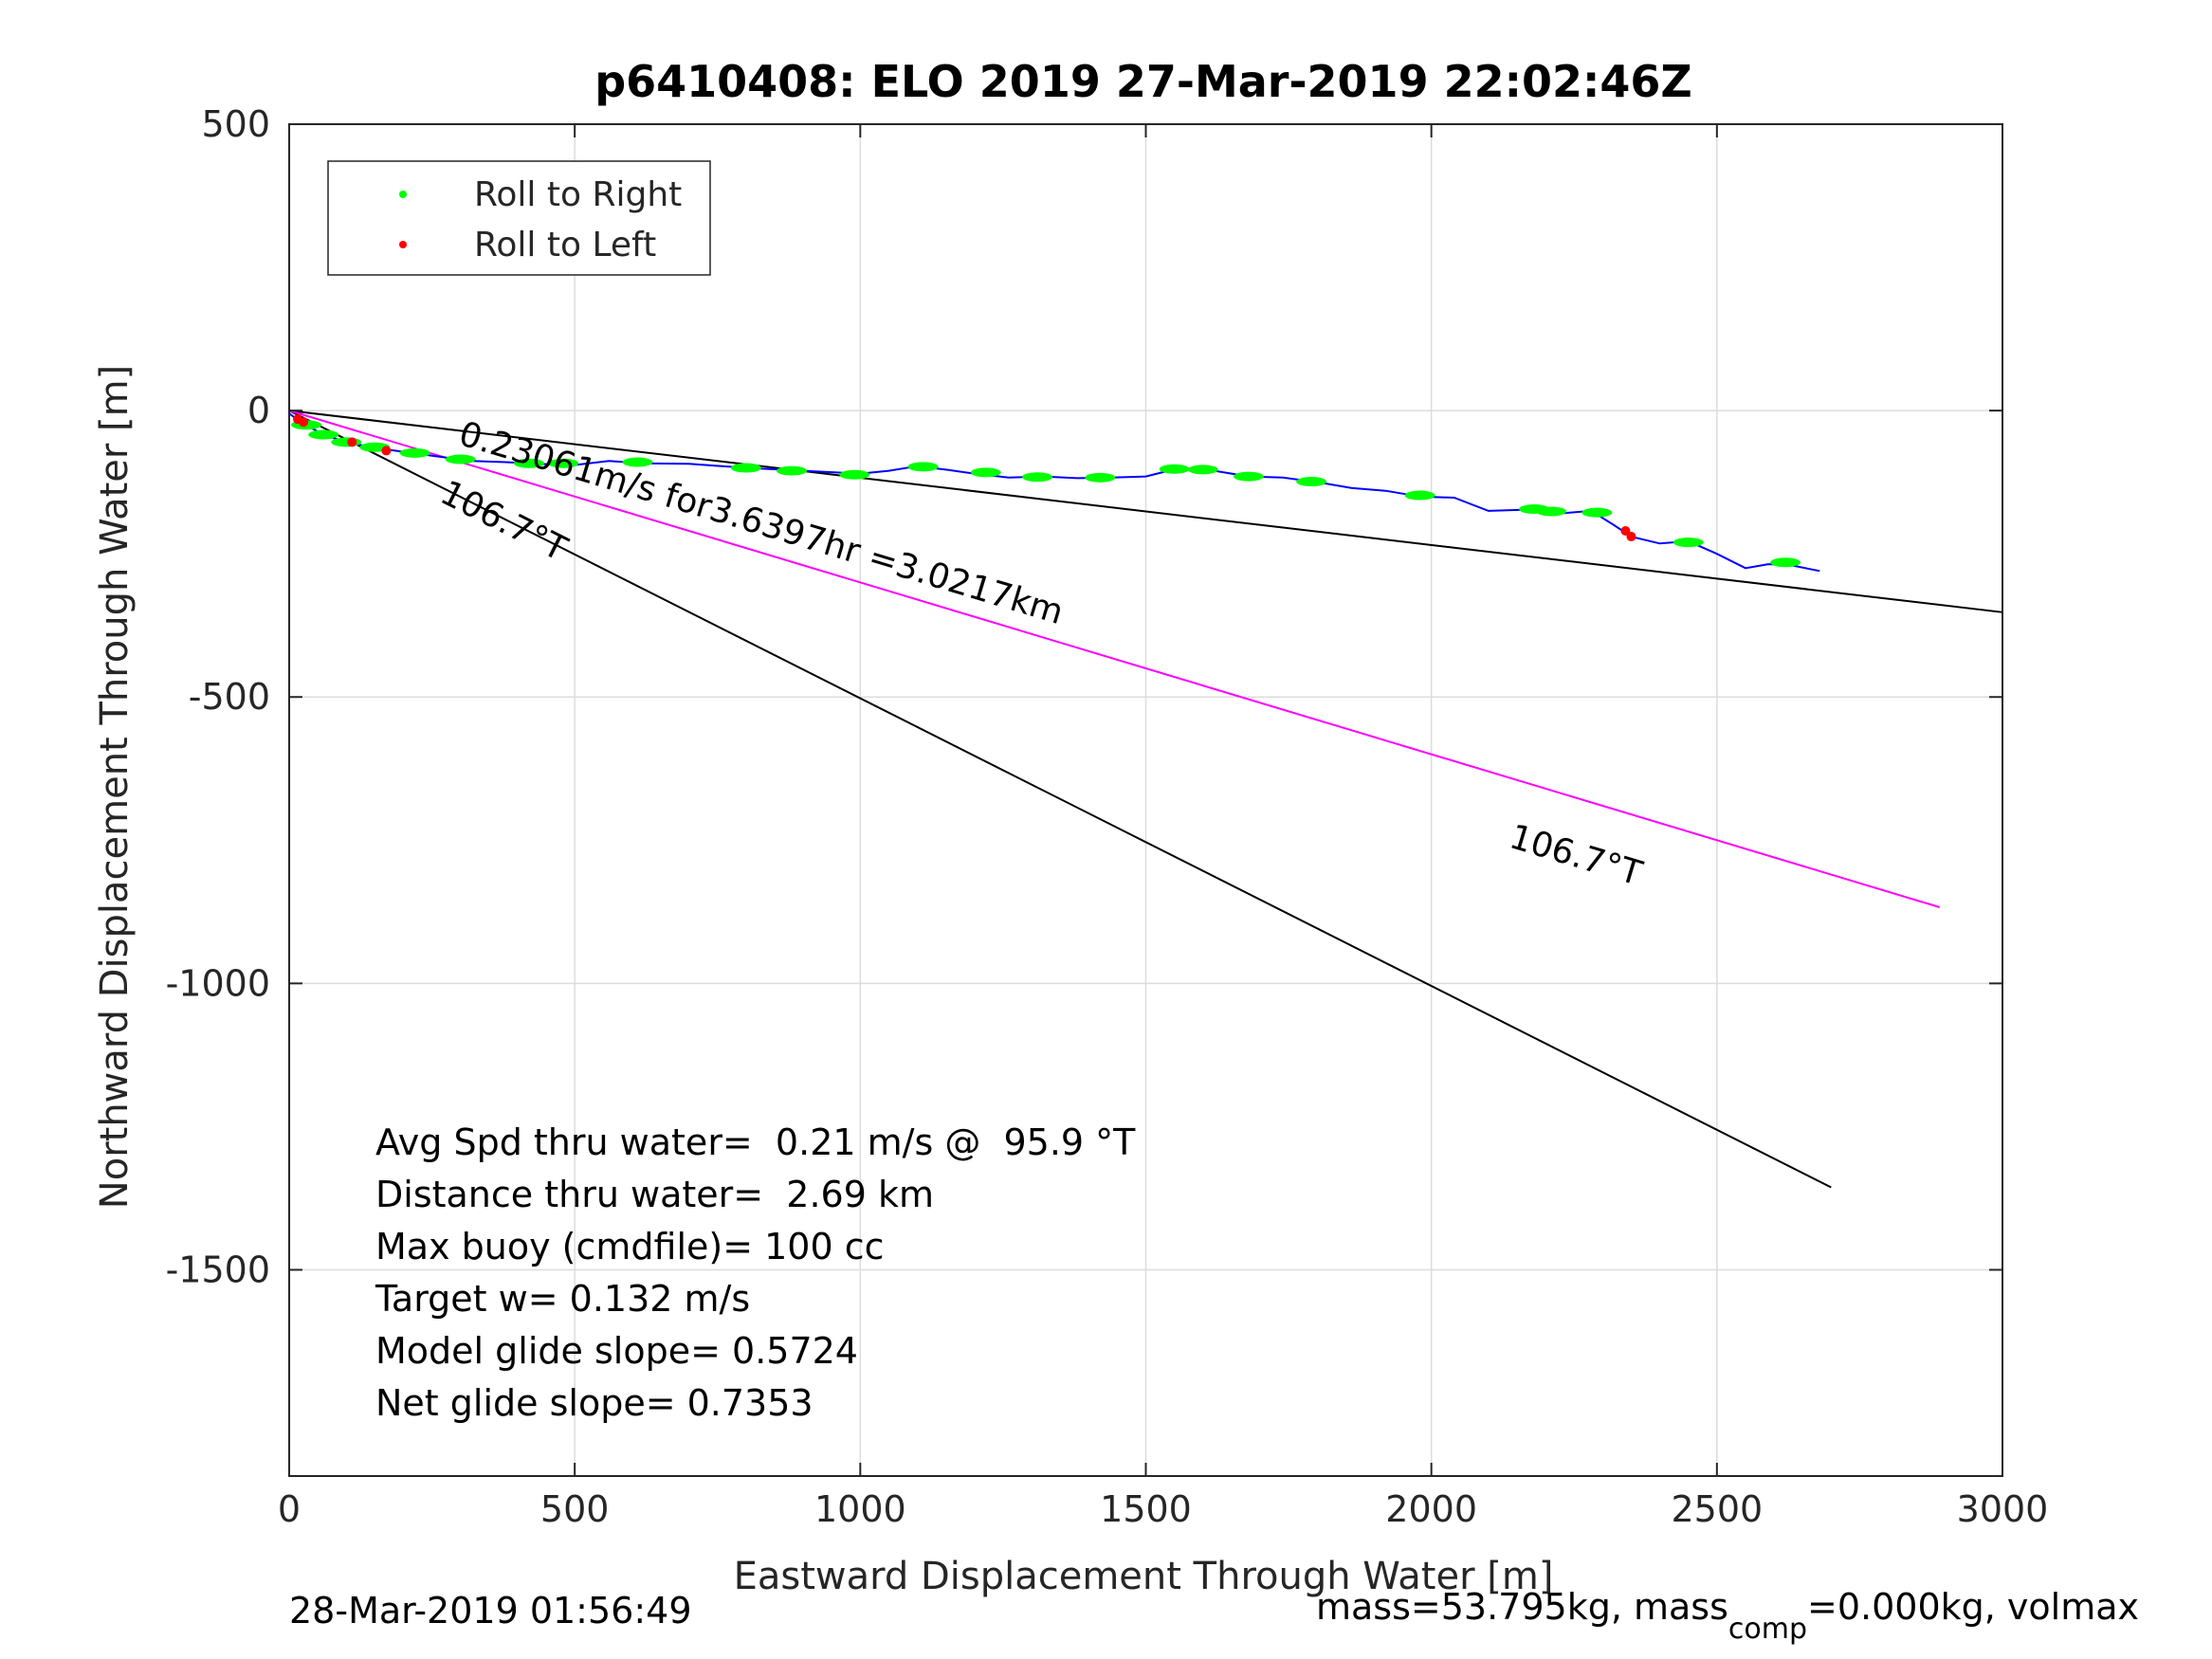  I want to click on roll-markers, so click(1046, 491).